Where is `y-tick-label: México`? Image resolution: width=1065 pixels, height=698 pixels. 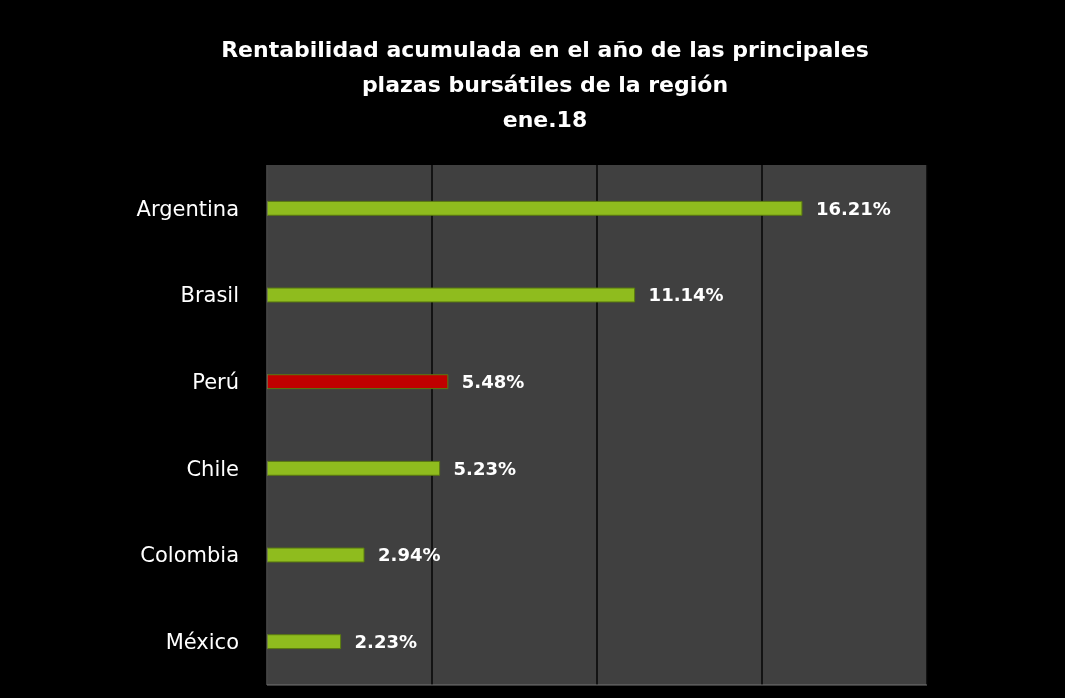 y-tick-label: México is located at coordinates (202, 642).